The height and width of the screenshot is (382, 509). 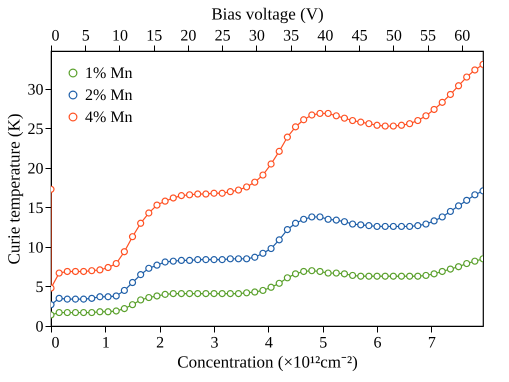 What do you see at coordinates (56, 36) in the screenshot?
I see `x2-tick-label: 0` at bounding box center [56, 36].